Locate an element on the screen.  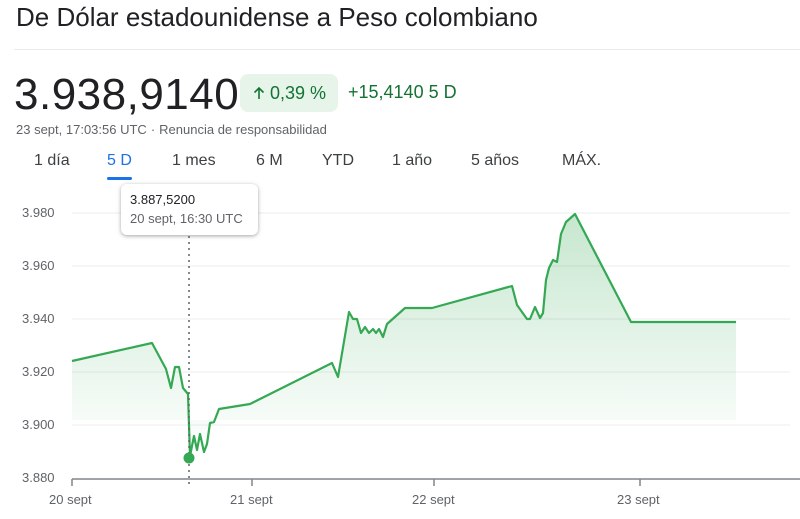
tab-1-year: 1 año is located at coordinates (412, 160).